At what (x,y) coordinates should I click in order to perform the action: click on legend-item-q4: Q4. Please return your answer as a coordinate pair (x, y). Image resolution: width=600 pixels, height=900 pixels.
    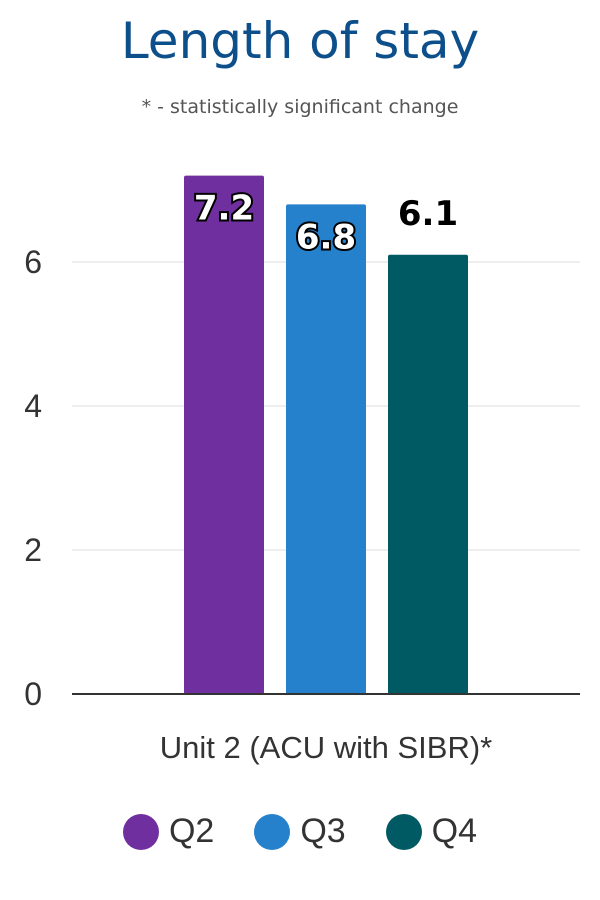
    Looking at the image, I should click on (431, 831).